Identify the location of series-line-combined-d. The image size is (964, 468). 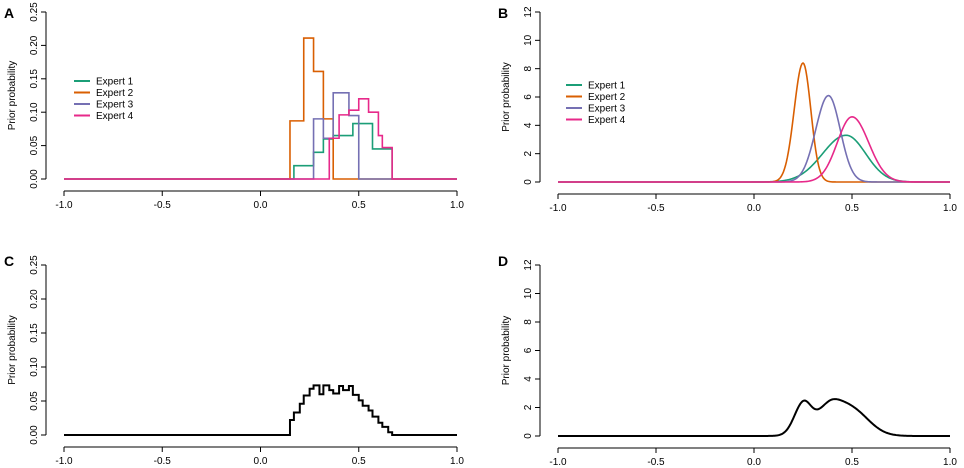
(754, 417).